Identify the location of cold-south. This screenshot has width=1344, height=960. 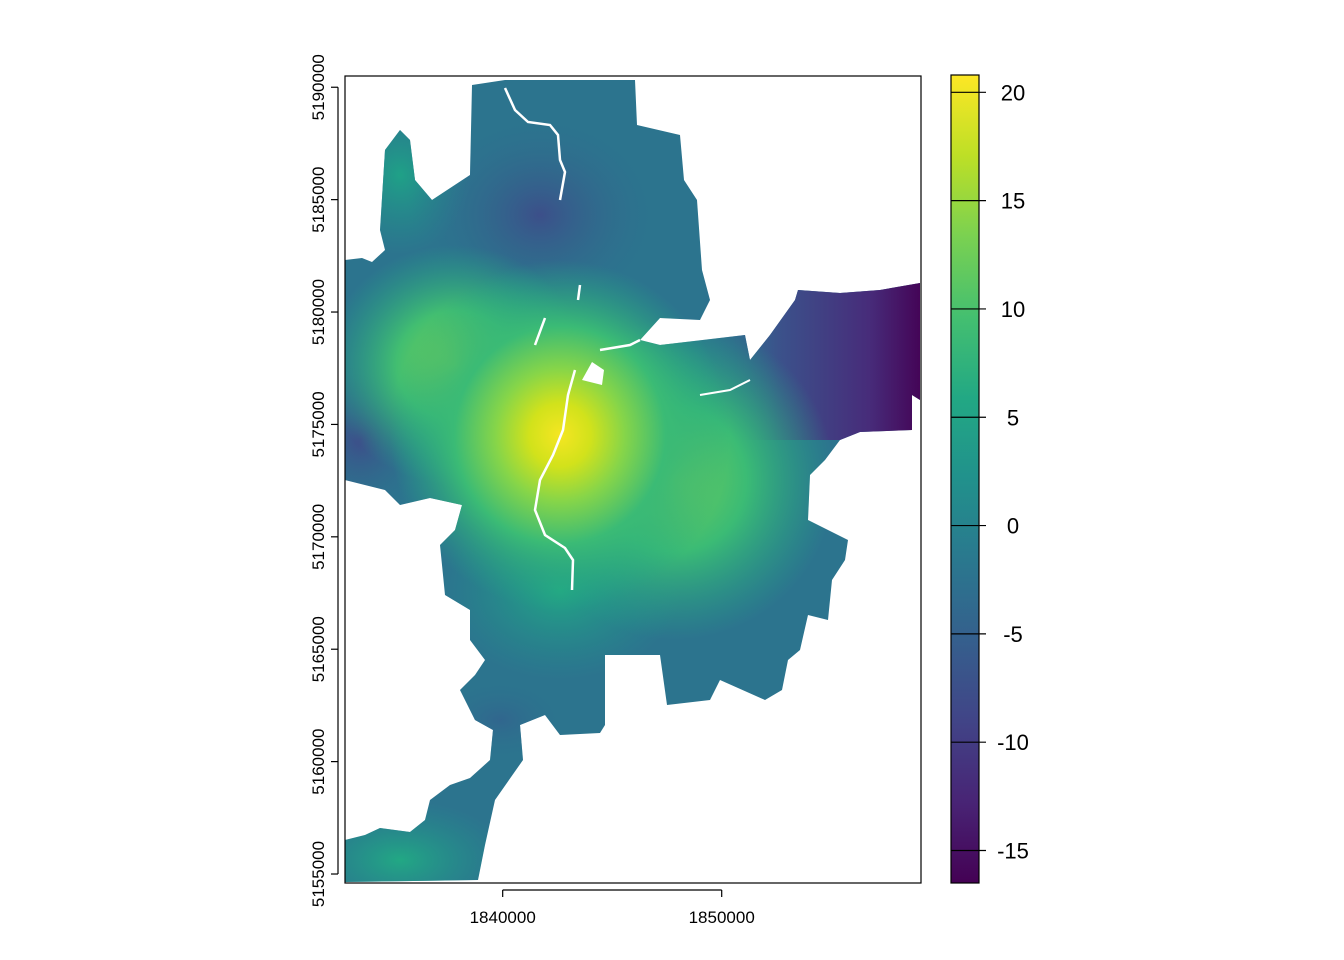
(500, 720).